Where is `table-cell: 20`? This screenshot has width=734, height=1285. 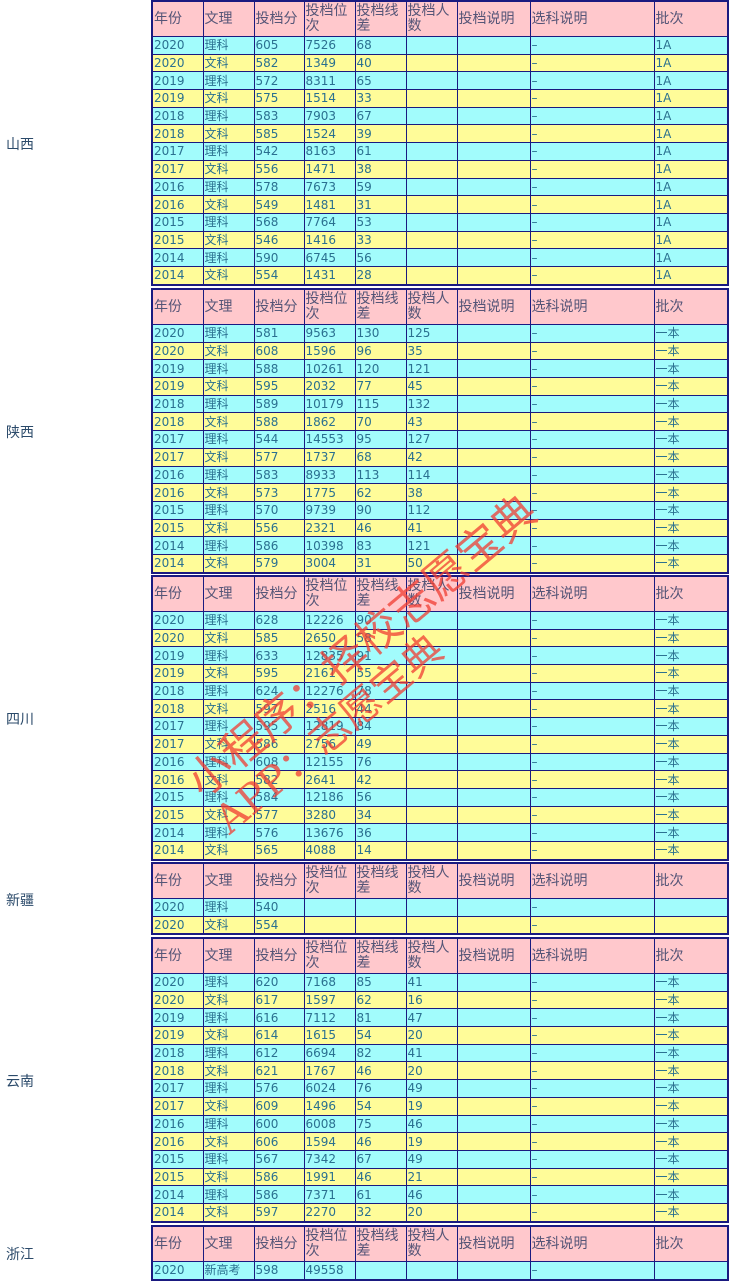
table-cell: 20 is located at coordinates (431, 1035).